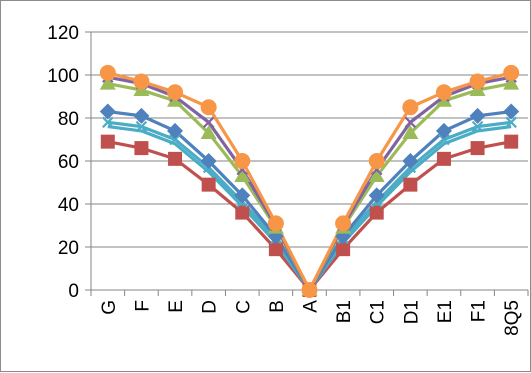 The image size is (531, 373). Describe the element at coordinates (275, 223) in the screenshot. I see `data-point-s7-B` at that location.